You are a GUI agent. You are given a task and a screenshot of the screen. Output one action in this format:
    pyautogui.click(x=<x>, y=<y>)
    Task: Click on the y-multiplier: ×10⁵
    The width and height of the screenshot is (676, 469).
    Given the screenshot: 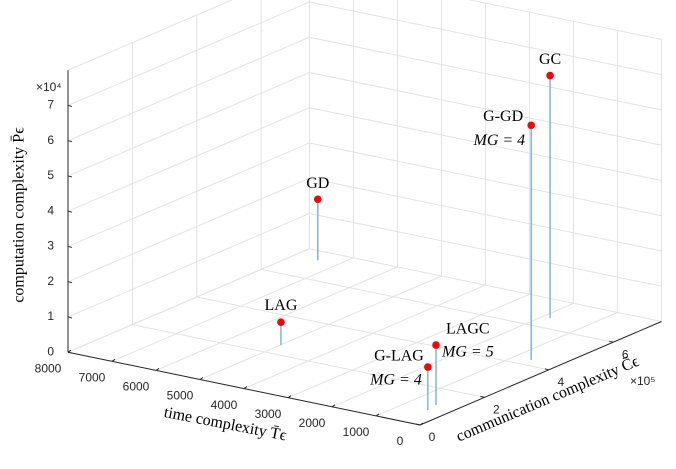 What is the action you would take?
    pyautogui.click(x=642, y=381)
    